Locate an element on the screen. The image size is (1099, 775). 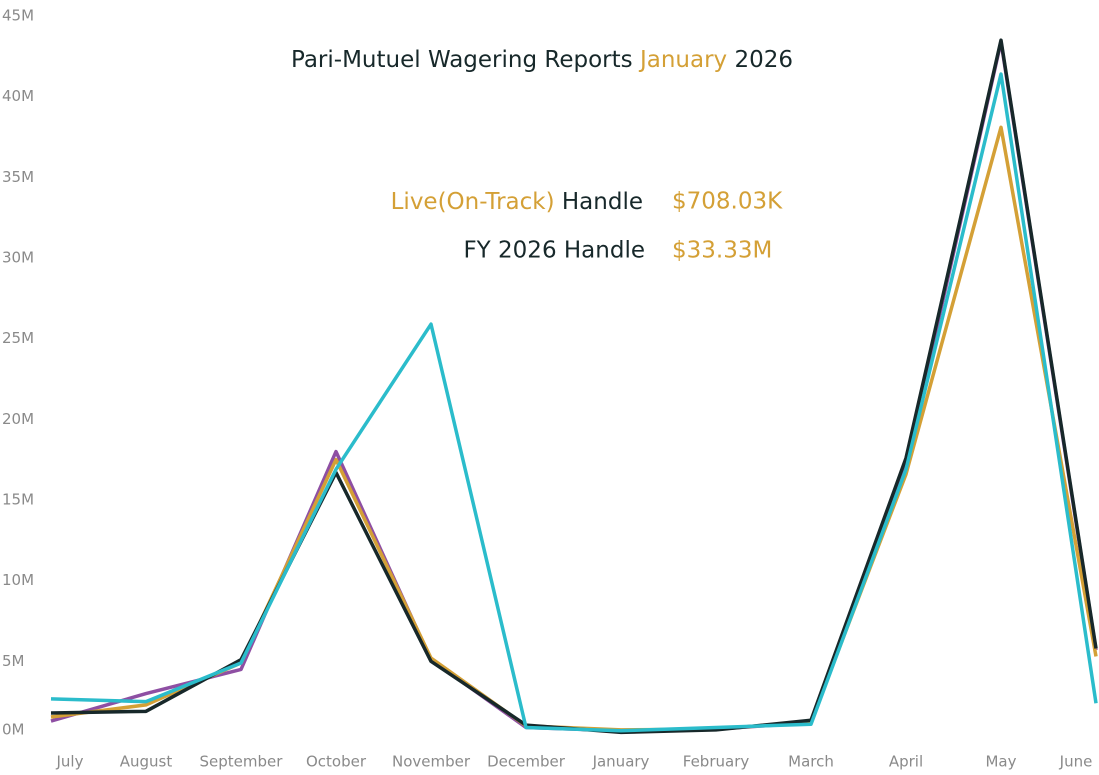
y-tick-label: 10M is located at coordinates (18, 580).